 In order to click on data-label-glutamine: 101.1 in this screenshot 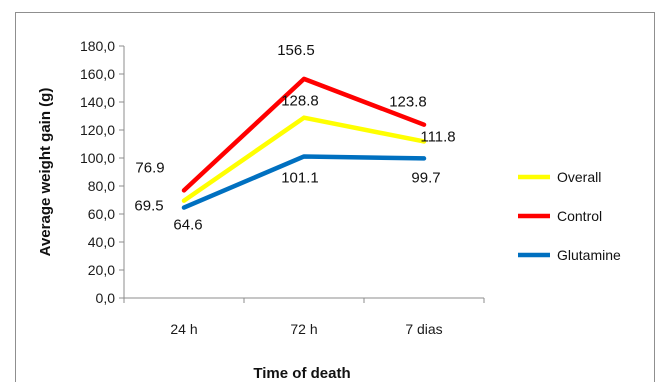, I will do `click(300, 177)`.